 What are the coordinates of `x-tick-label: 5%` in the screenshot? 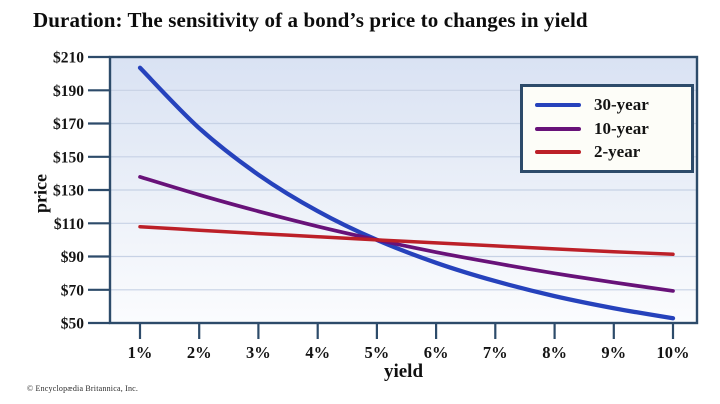 It's located at (377, 352).